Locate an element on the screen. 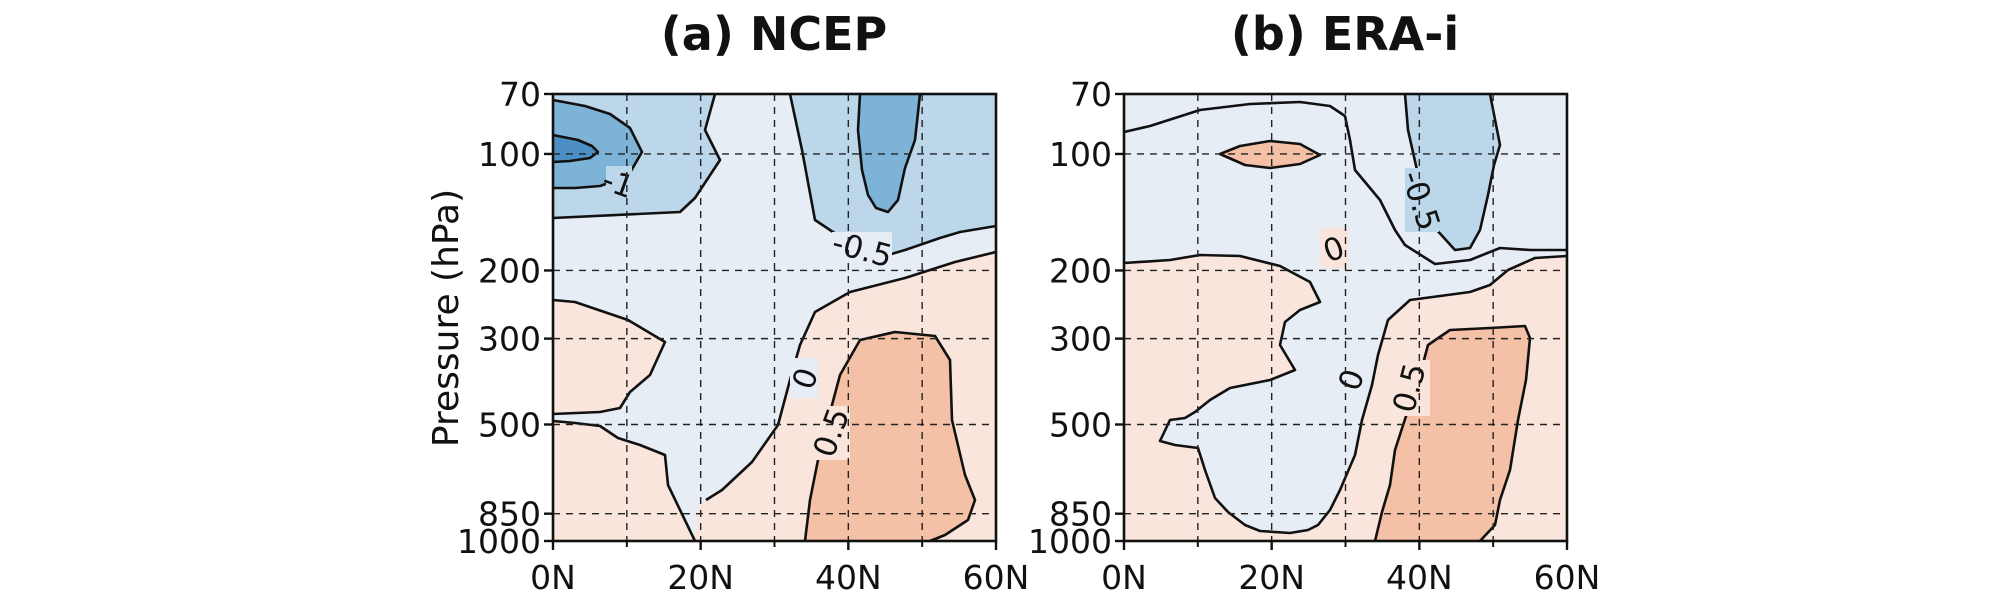 This screenshot has height=616, width=2008. panel-a-title: (a) NCEP is located at coordinates (774, 34).